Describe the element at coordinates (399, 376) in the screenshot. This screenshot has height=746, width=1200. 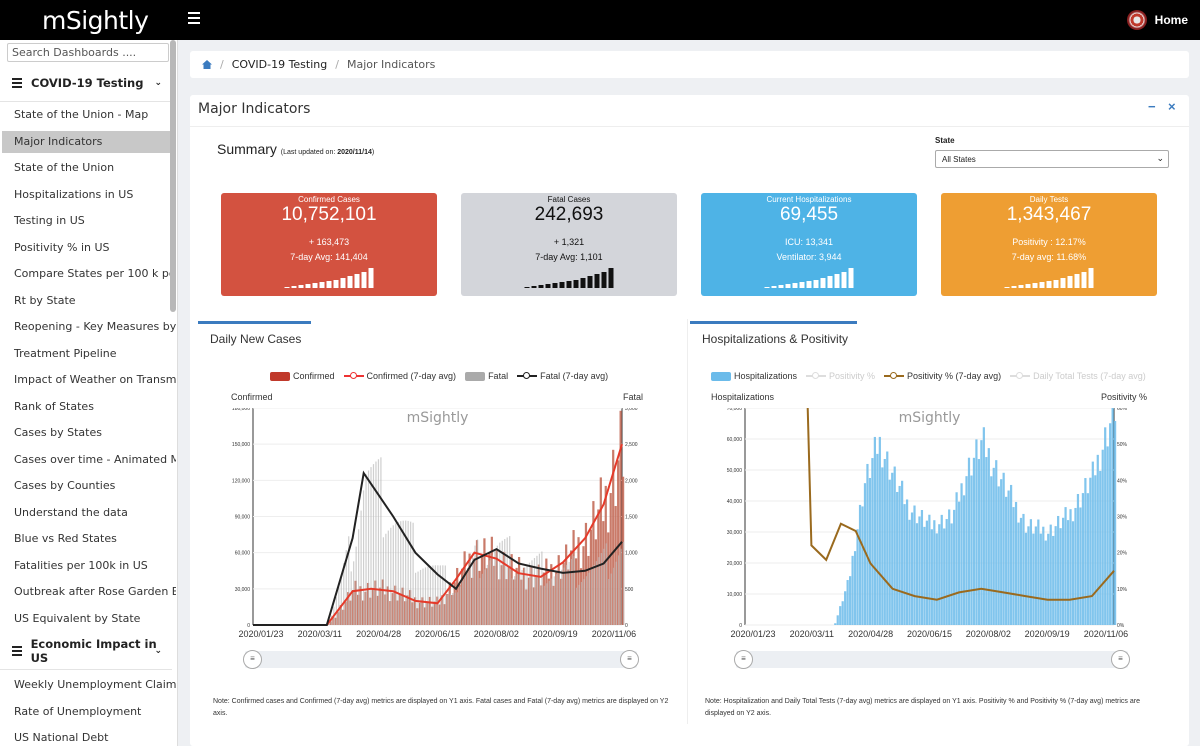
I see `legend-confirmed-avg: Confirmed (7-day avg)` at that location.